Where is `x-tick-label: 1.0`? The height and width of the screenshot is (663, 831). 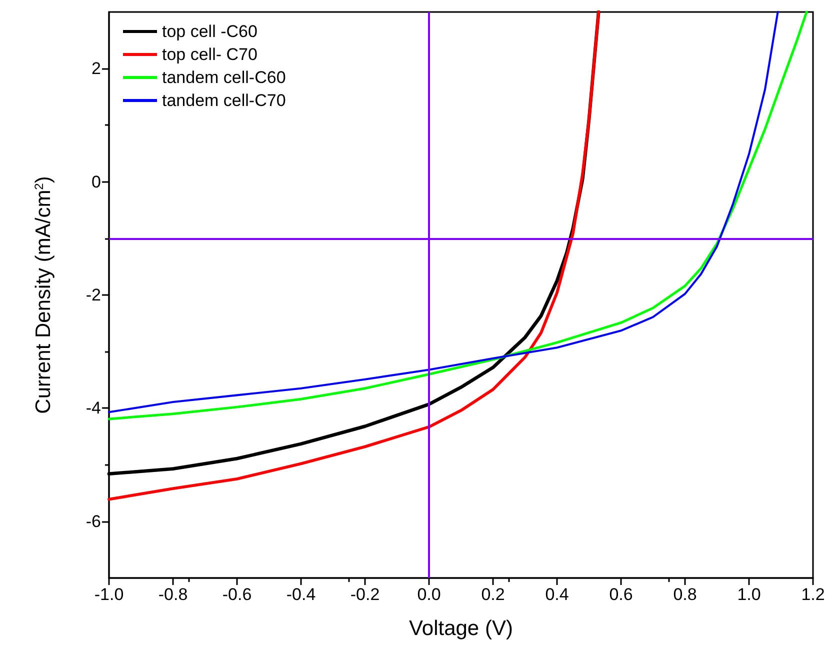
x-tick-label: 1.0 is located at coordinates (749, 594).